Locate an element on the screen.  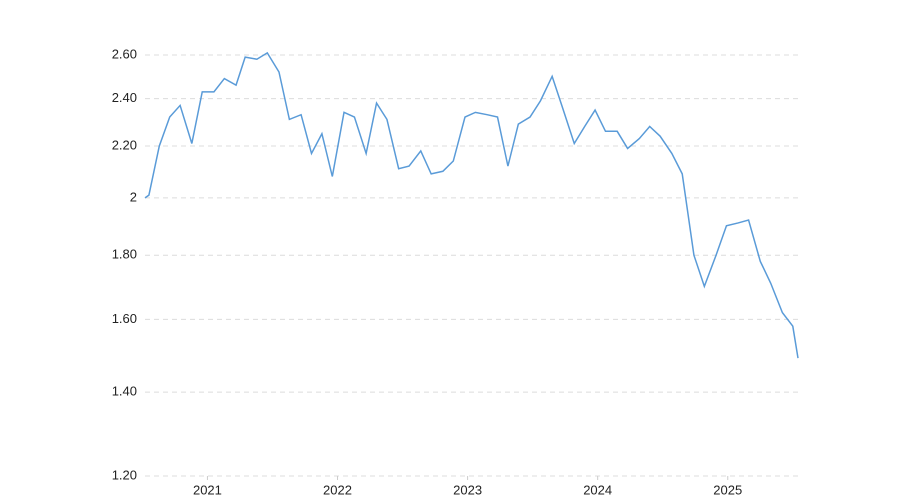
x-tick-label: 2022 is located at coordinates (337, 489).